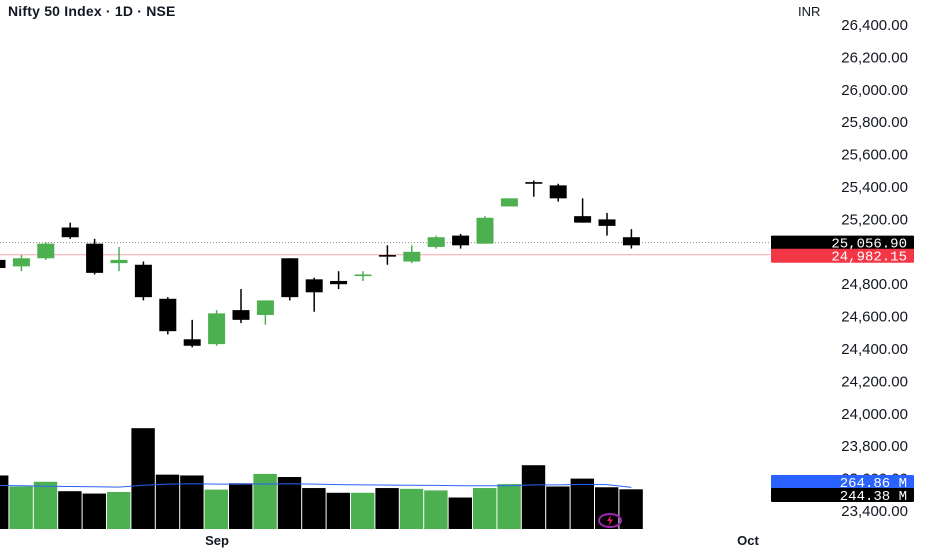  Describe the element at coordinates (874, 511) in the screenshot. I see `price-tick-label: 23,400.00` at that location.